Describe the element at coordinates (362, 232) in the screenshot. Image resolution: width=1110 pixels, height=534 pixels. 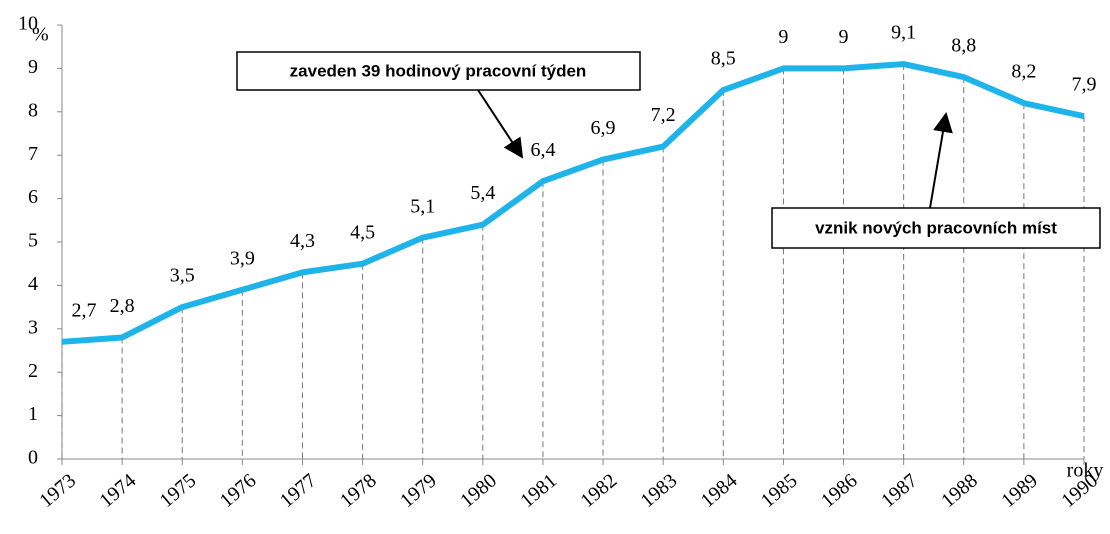
I see `data-label: 4,5` at that location.